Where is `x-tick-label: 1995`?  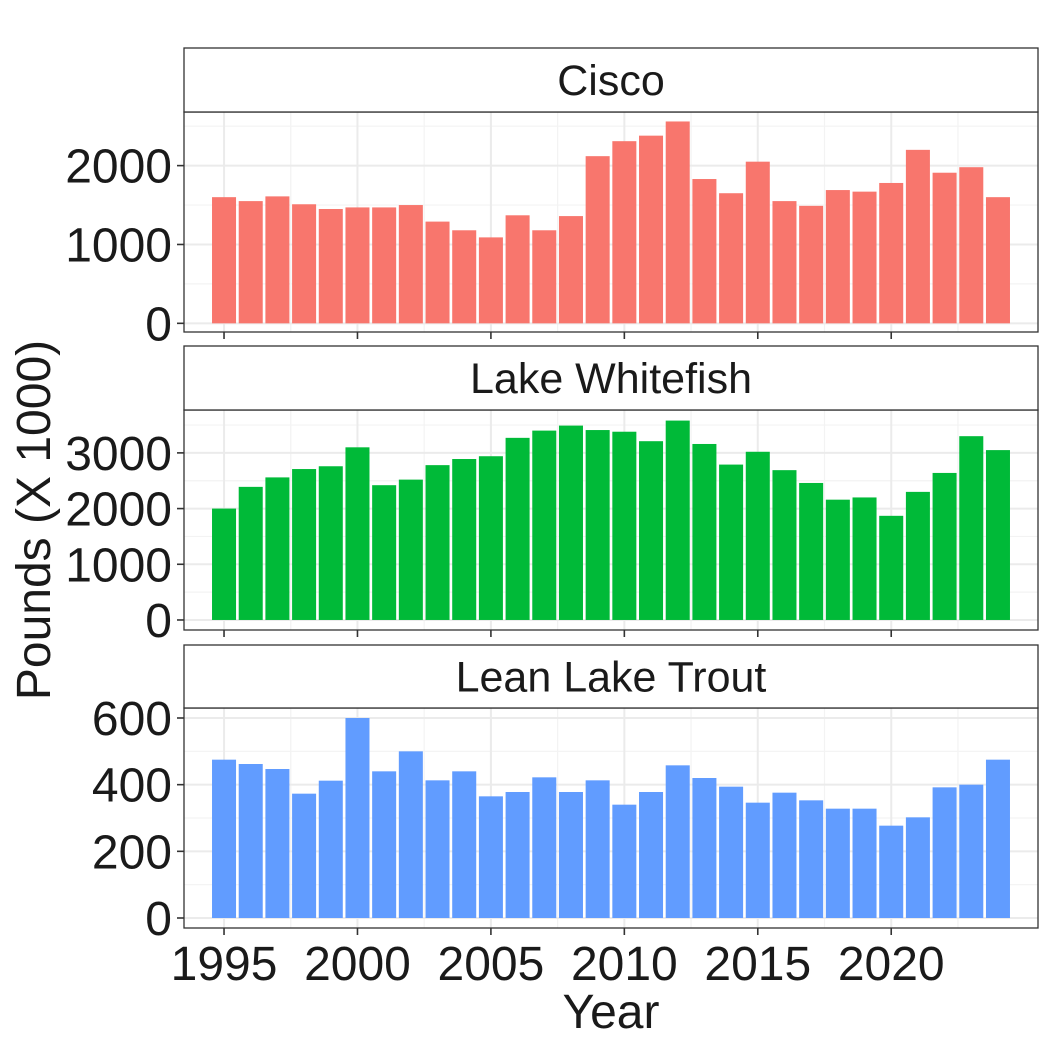
x-tick-label: 1995 is located at coordinates (224, 964).